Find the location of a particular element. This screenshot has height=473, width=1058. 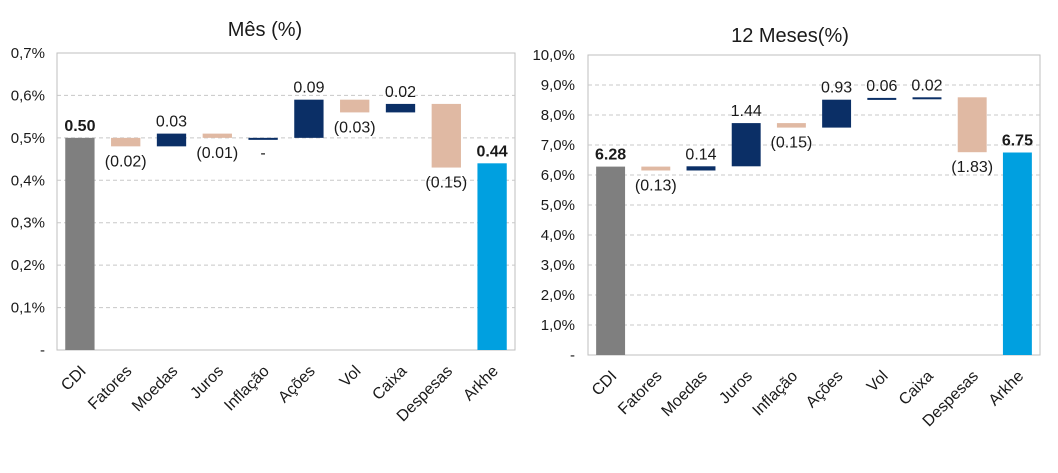

data-label: (0.01) is located at coordinates (217, 153).